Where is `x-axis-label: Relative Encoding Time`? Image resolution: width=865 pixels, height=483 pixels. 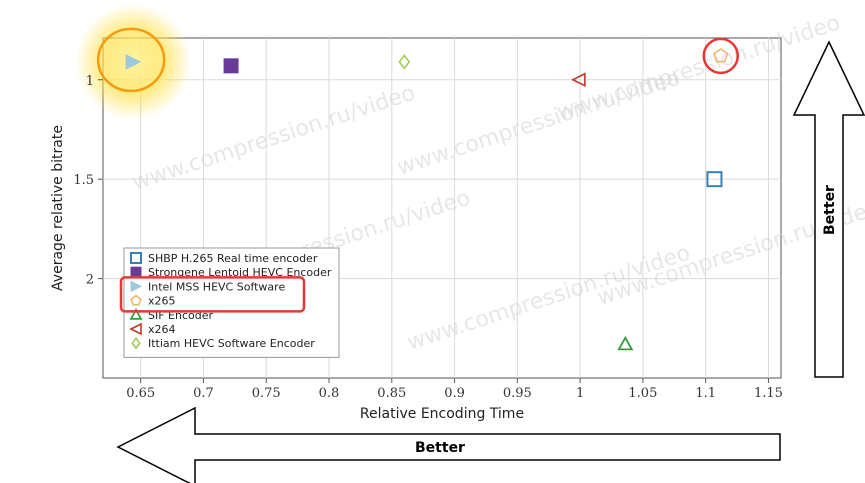
x-axis-label: Relative Encoding Time is located at coordinates (442, 414).